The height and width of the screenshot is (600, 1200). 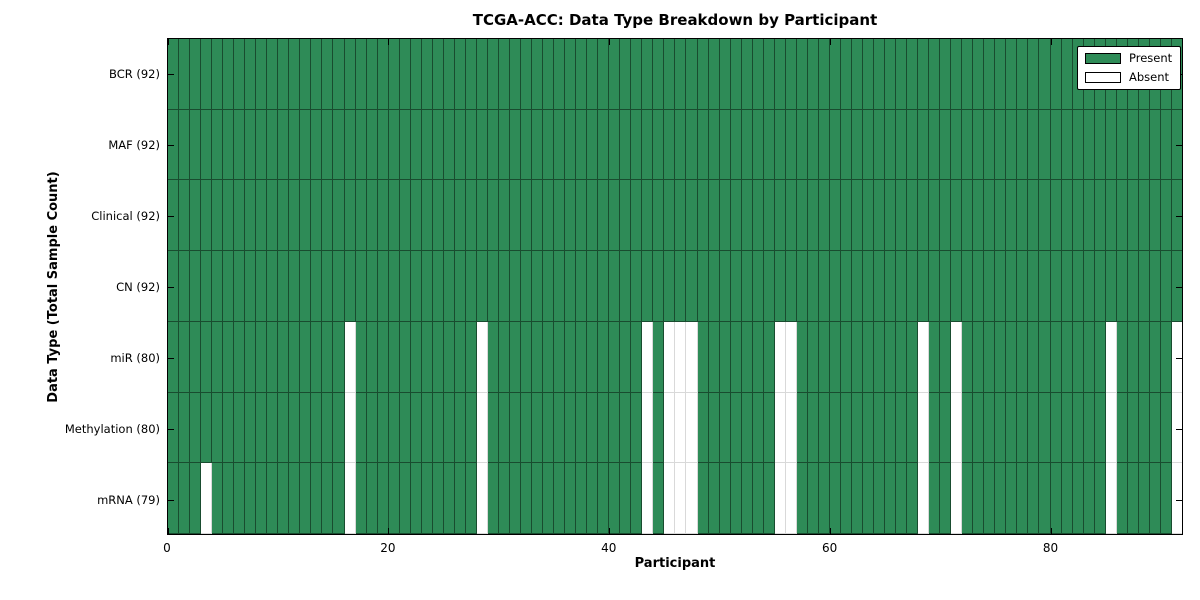 I want to click on x-tick-label-80: 80, so click(x=1050, y=548).